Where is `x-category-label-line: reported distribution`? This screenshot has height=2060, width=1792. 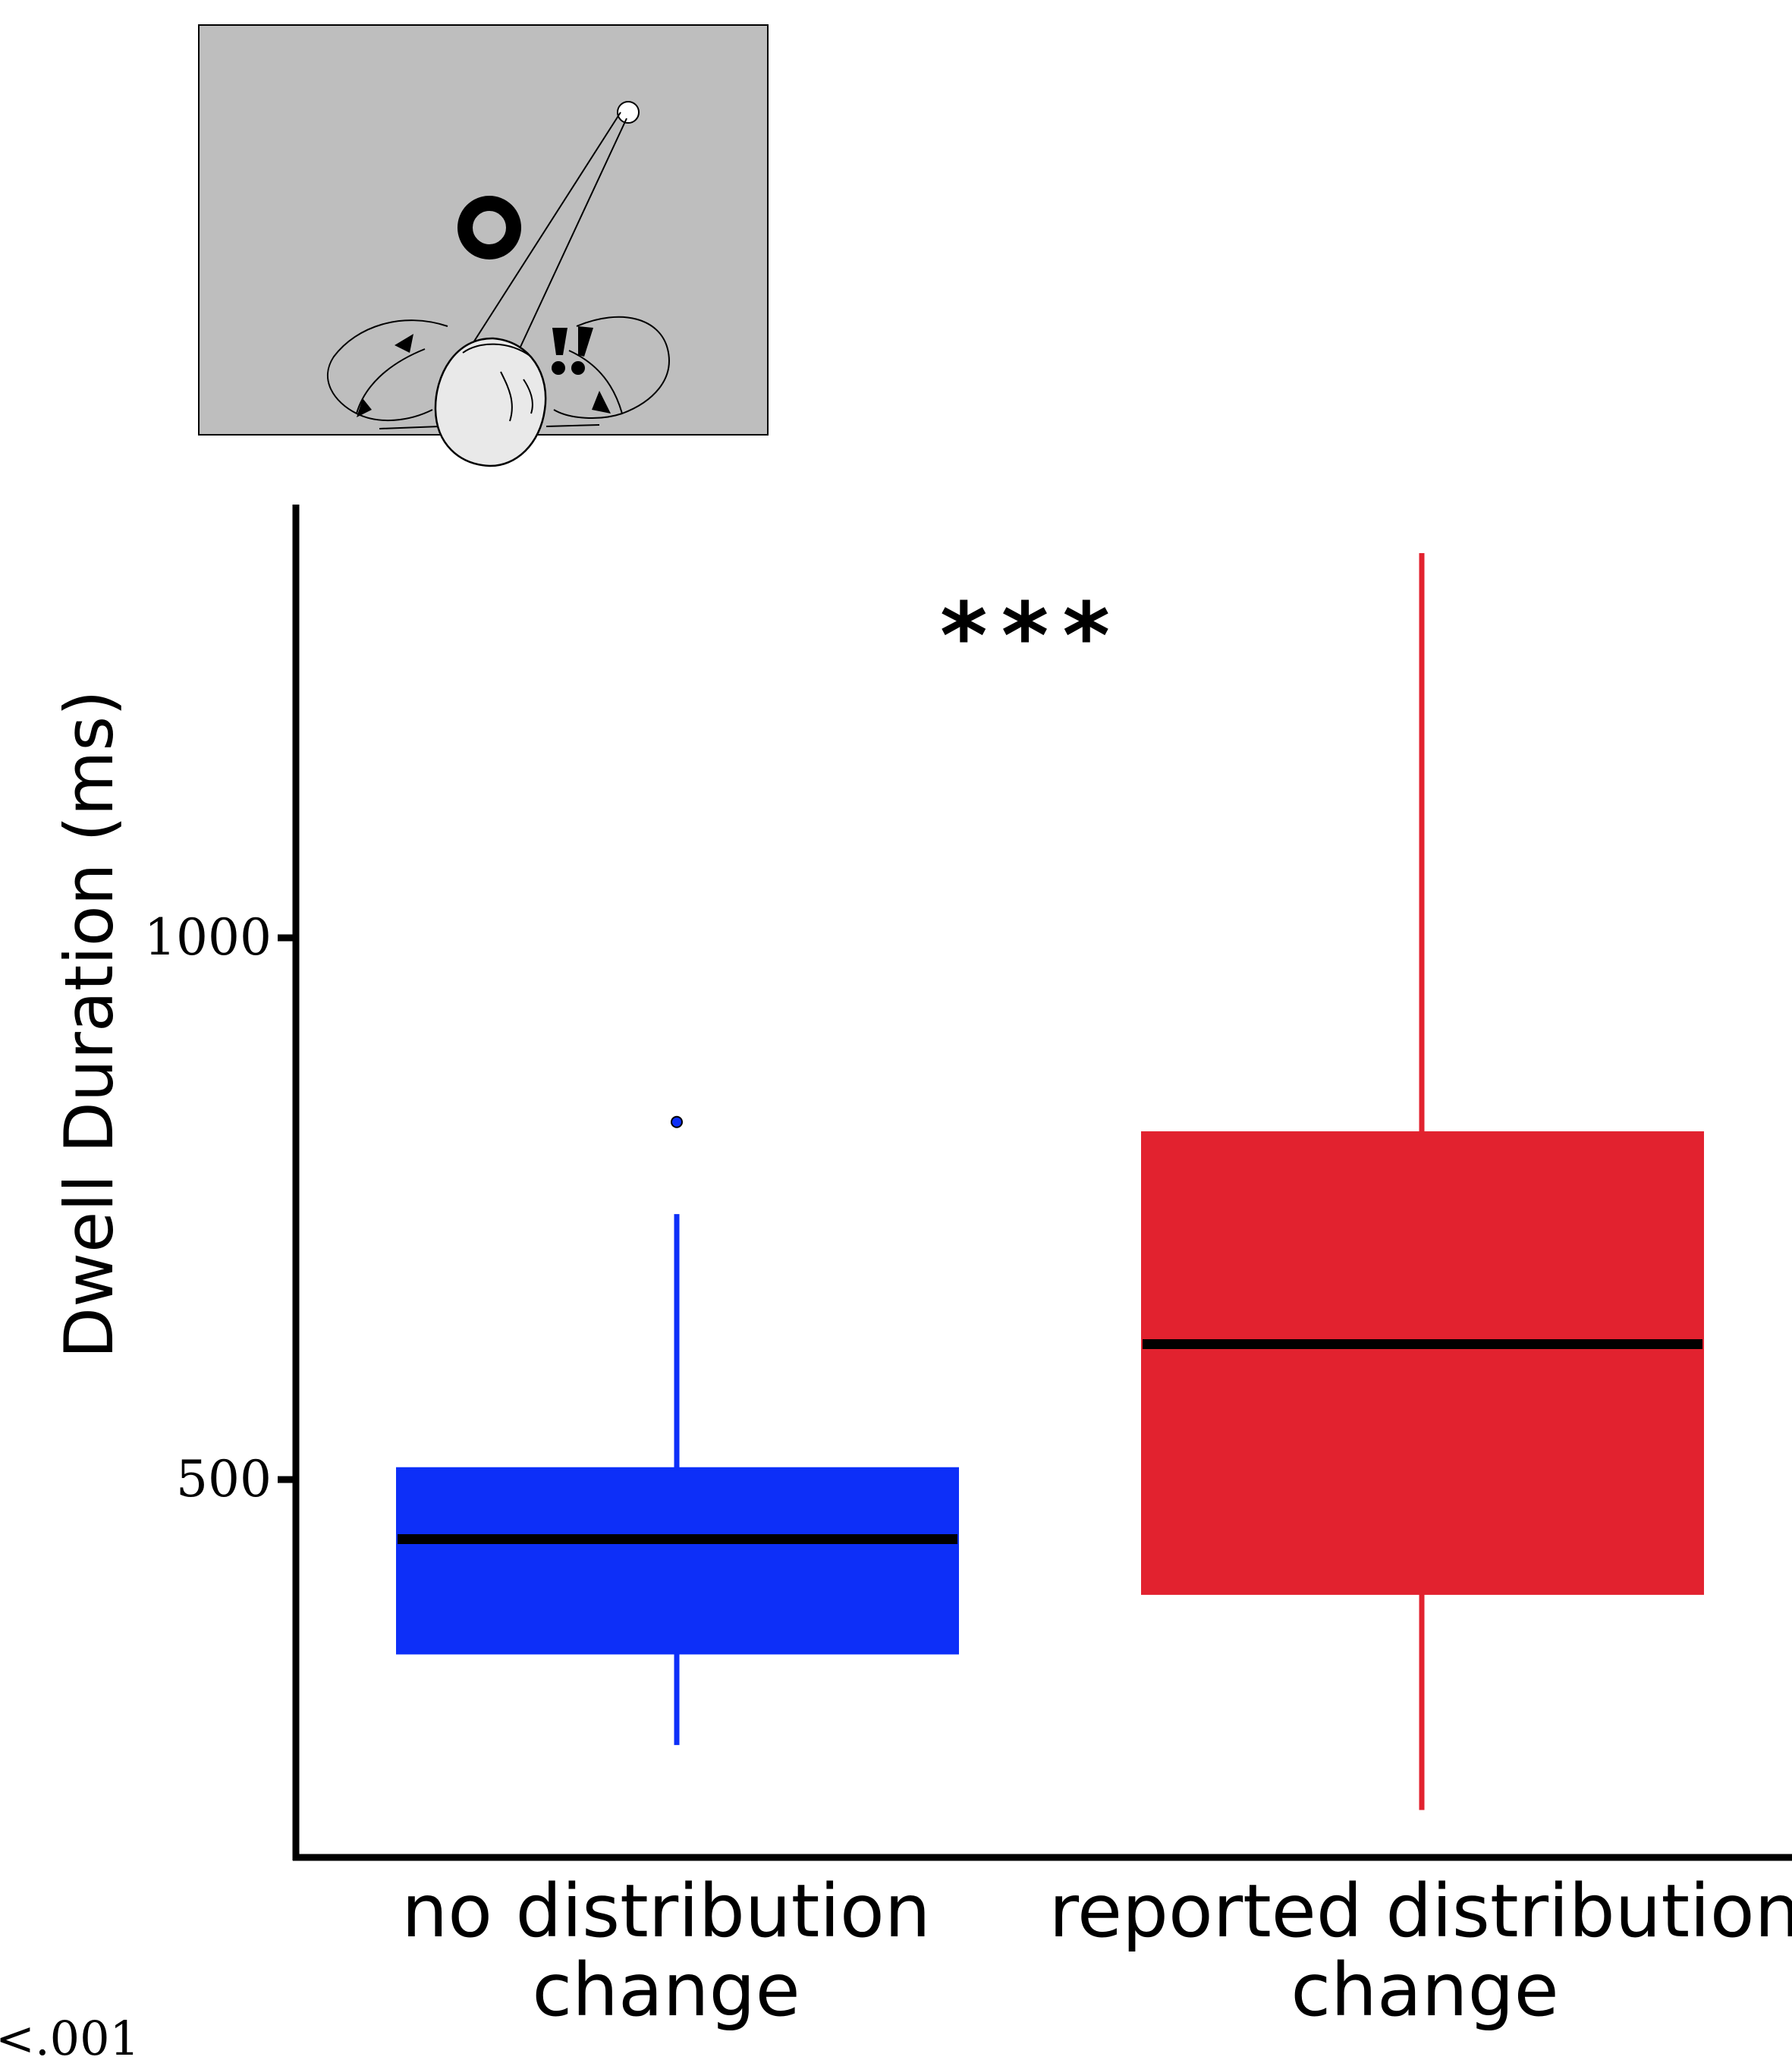
x-category-label-line: reported distribution is located at coordinates (1420, 1911).